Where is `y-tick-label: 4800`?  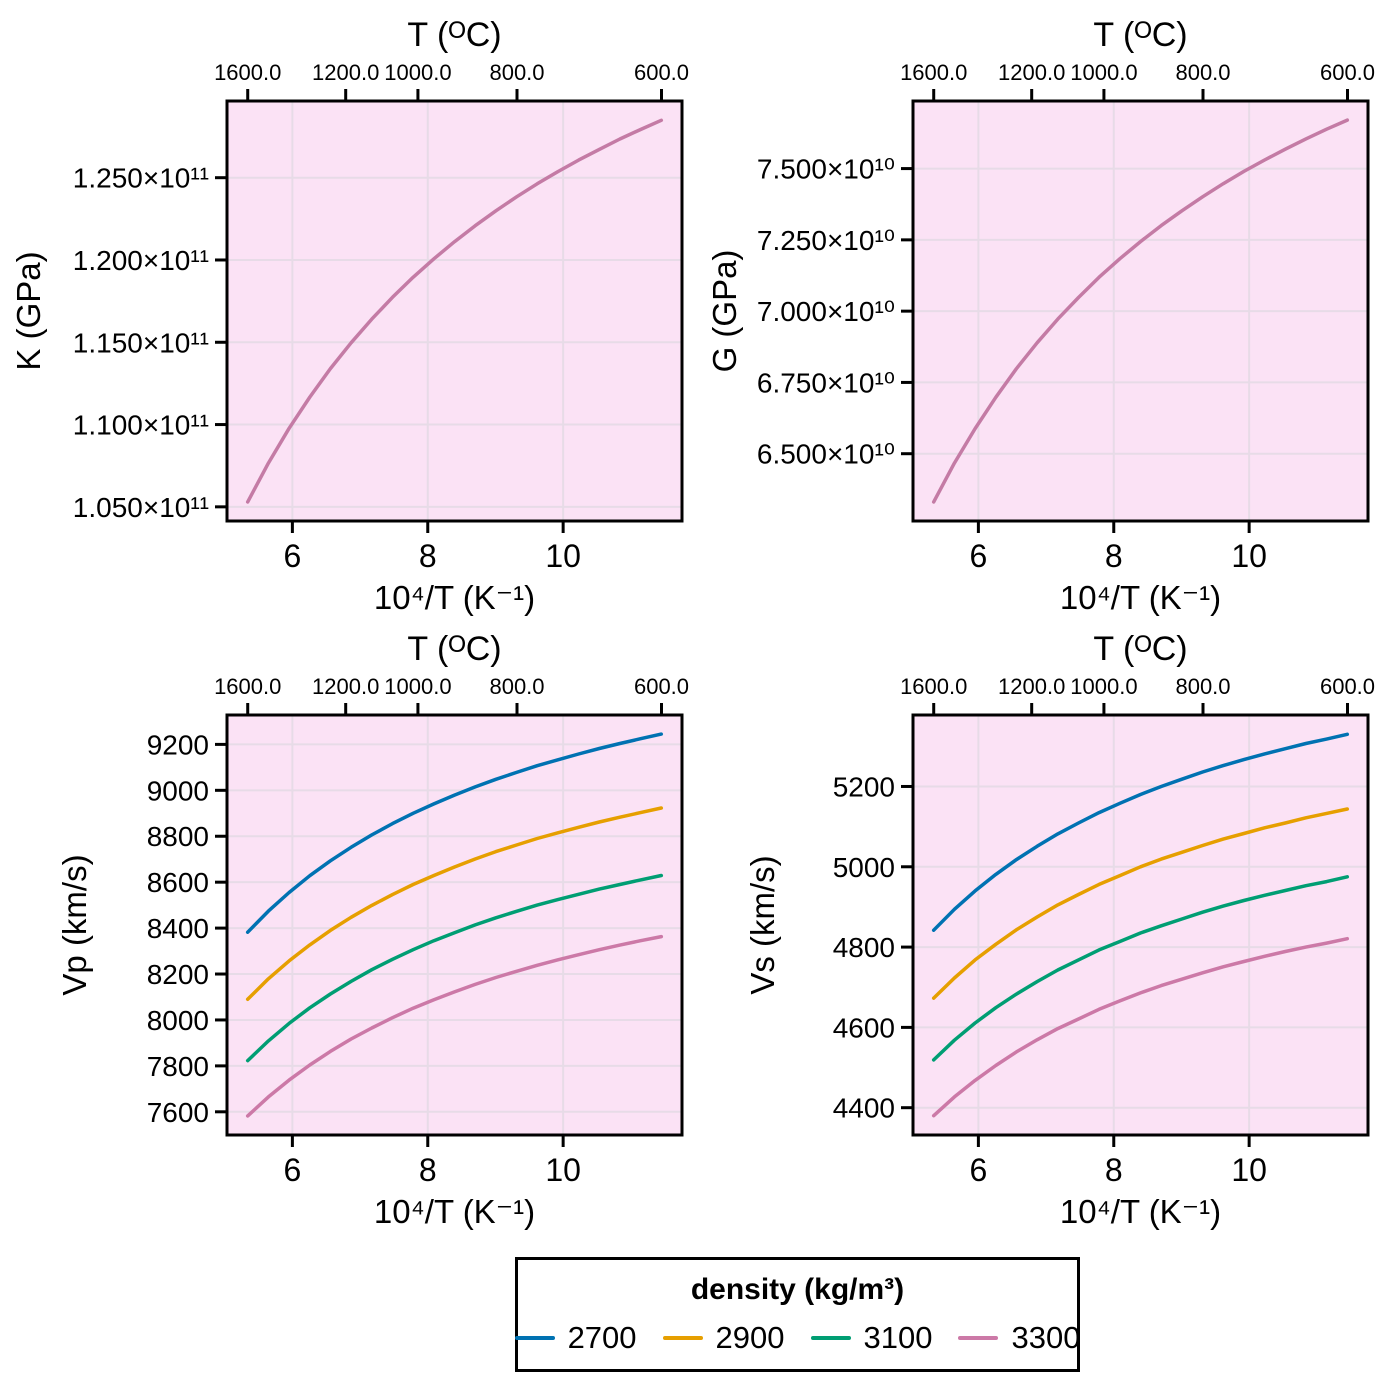 y-tick-label: 4800 is located at coordinates (864, 947).